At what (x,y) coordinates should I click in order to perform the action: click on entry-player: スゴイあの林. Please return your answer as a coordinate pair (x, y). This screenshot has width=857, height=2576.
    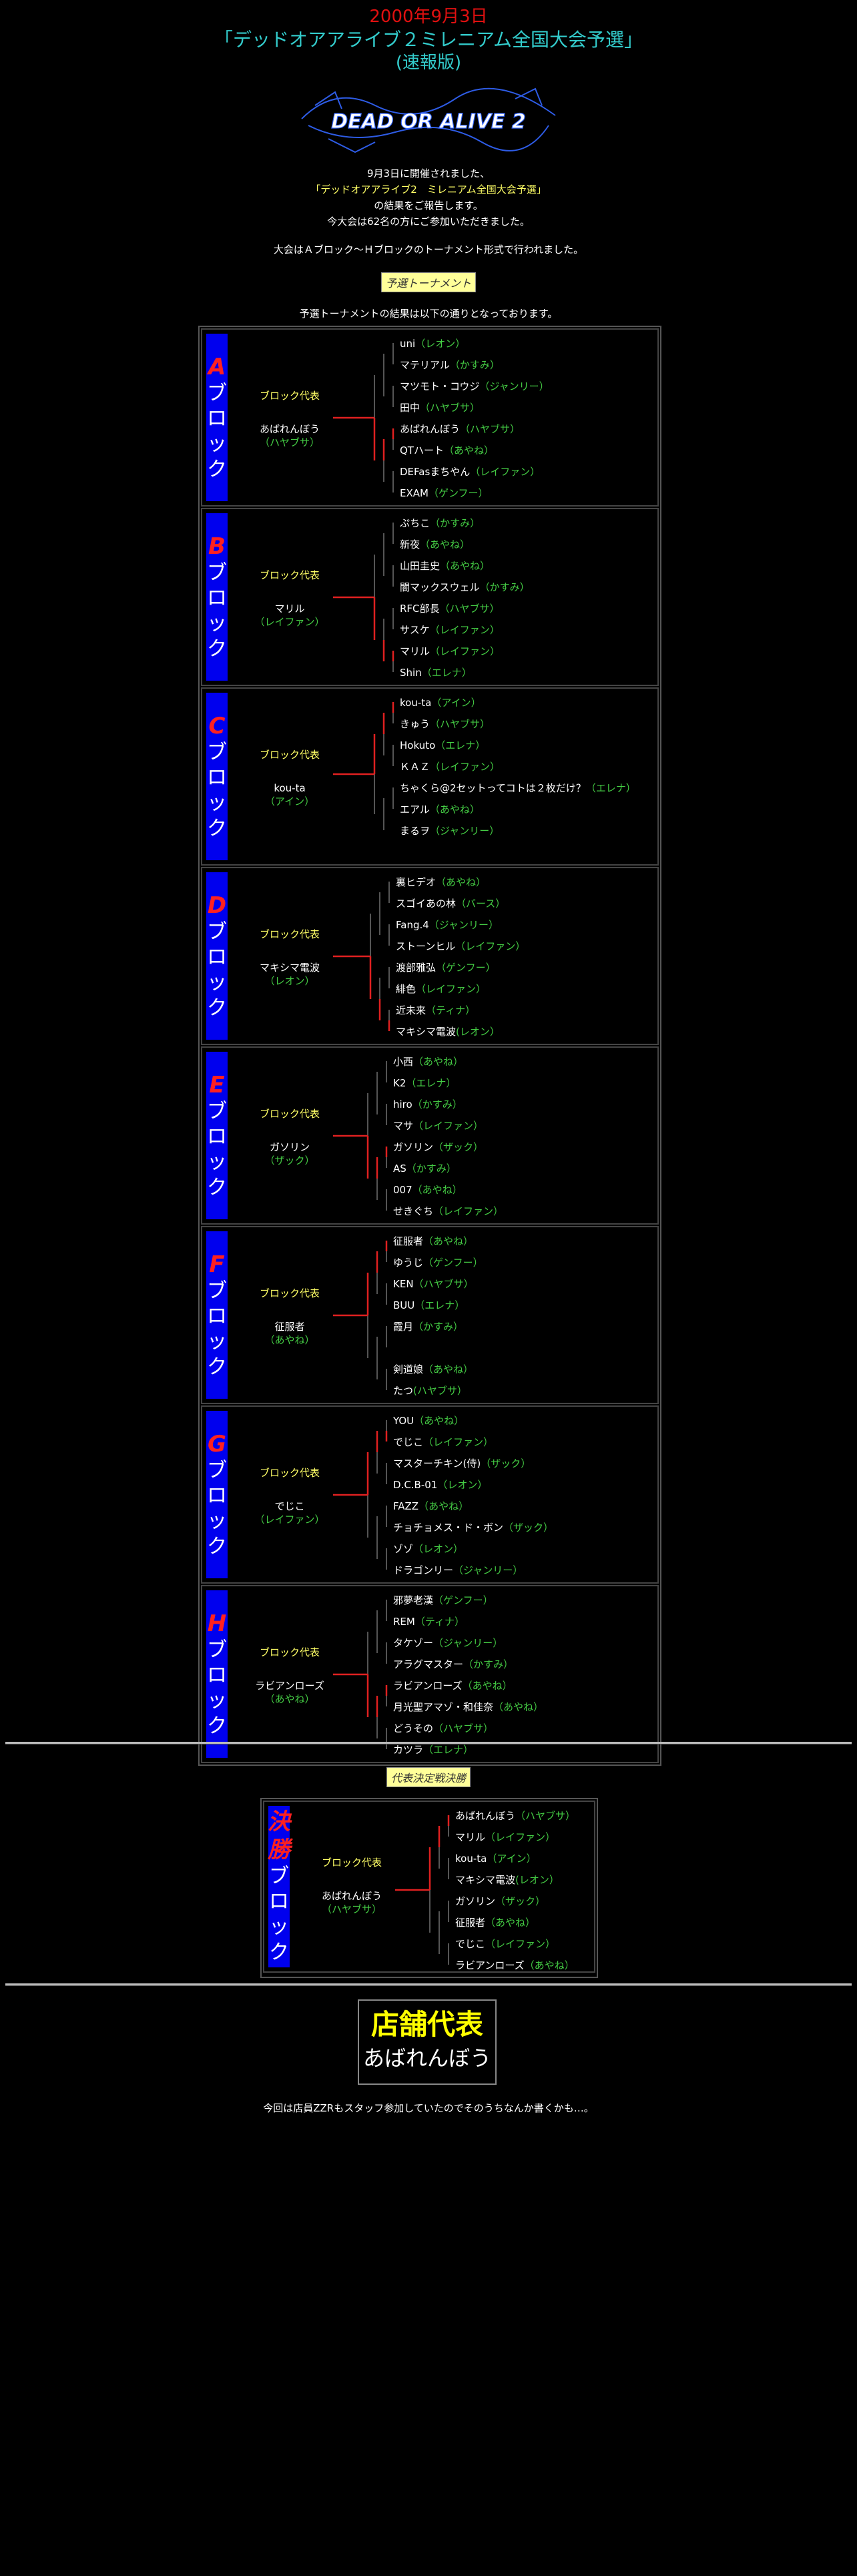
    Looking at the image, I should click on (426, 904).